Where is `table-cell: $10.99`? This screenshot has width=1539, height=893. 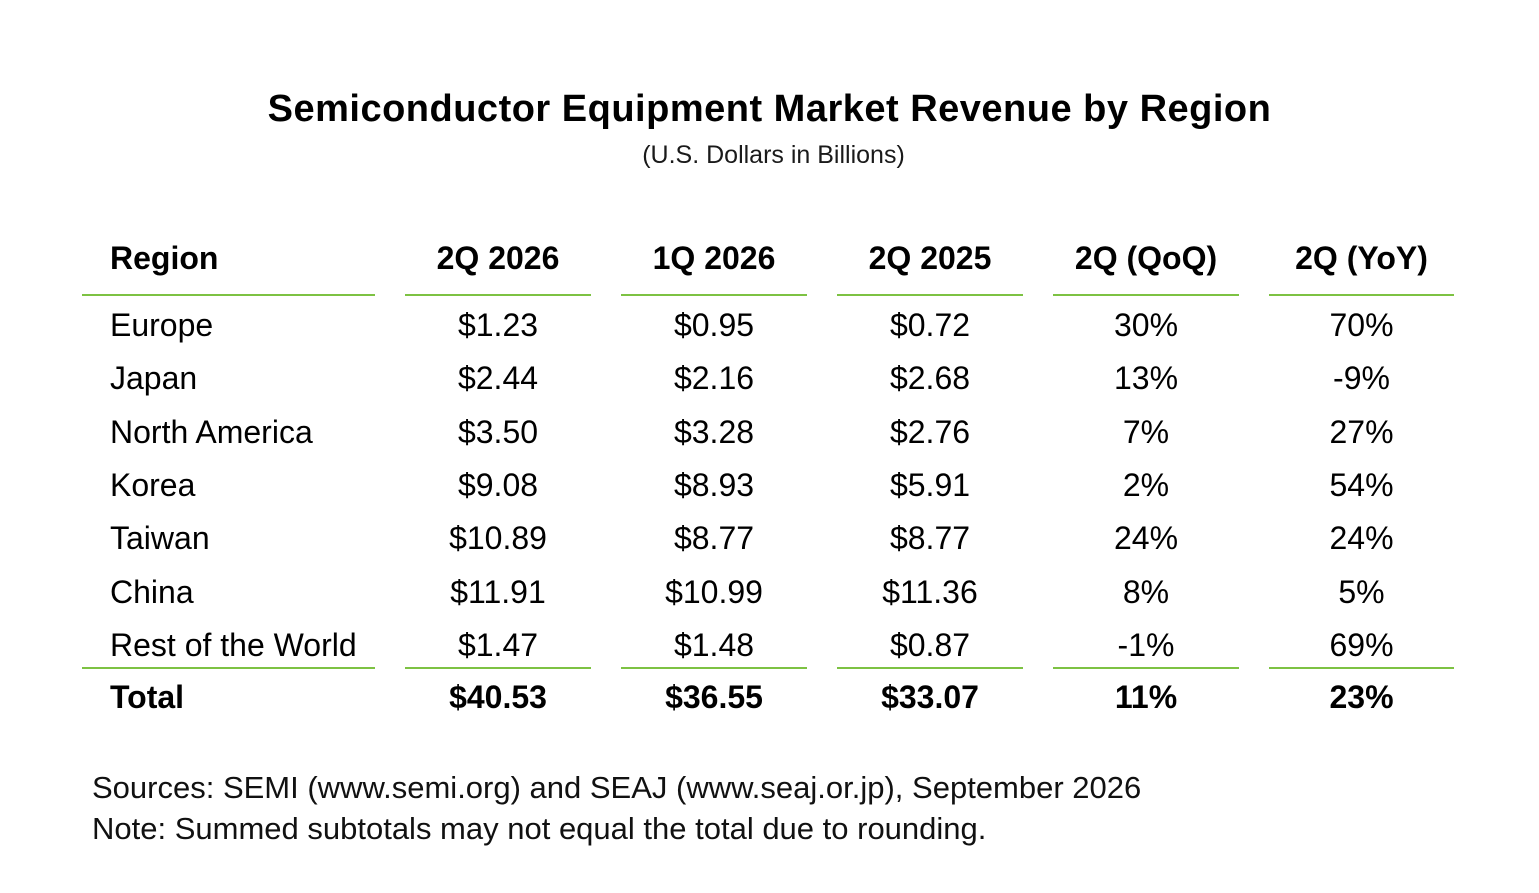 table-cell: $10.99 is located at coordinates (714, 592).